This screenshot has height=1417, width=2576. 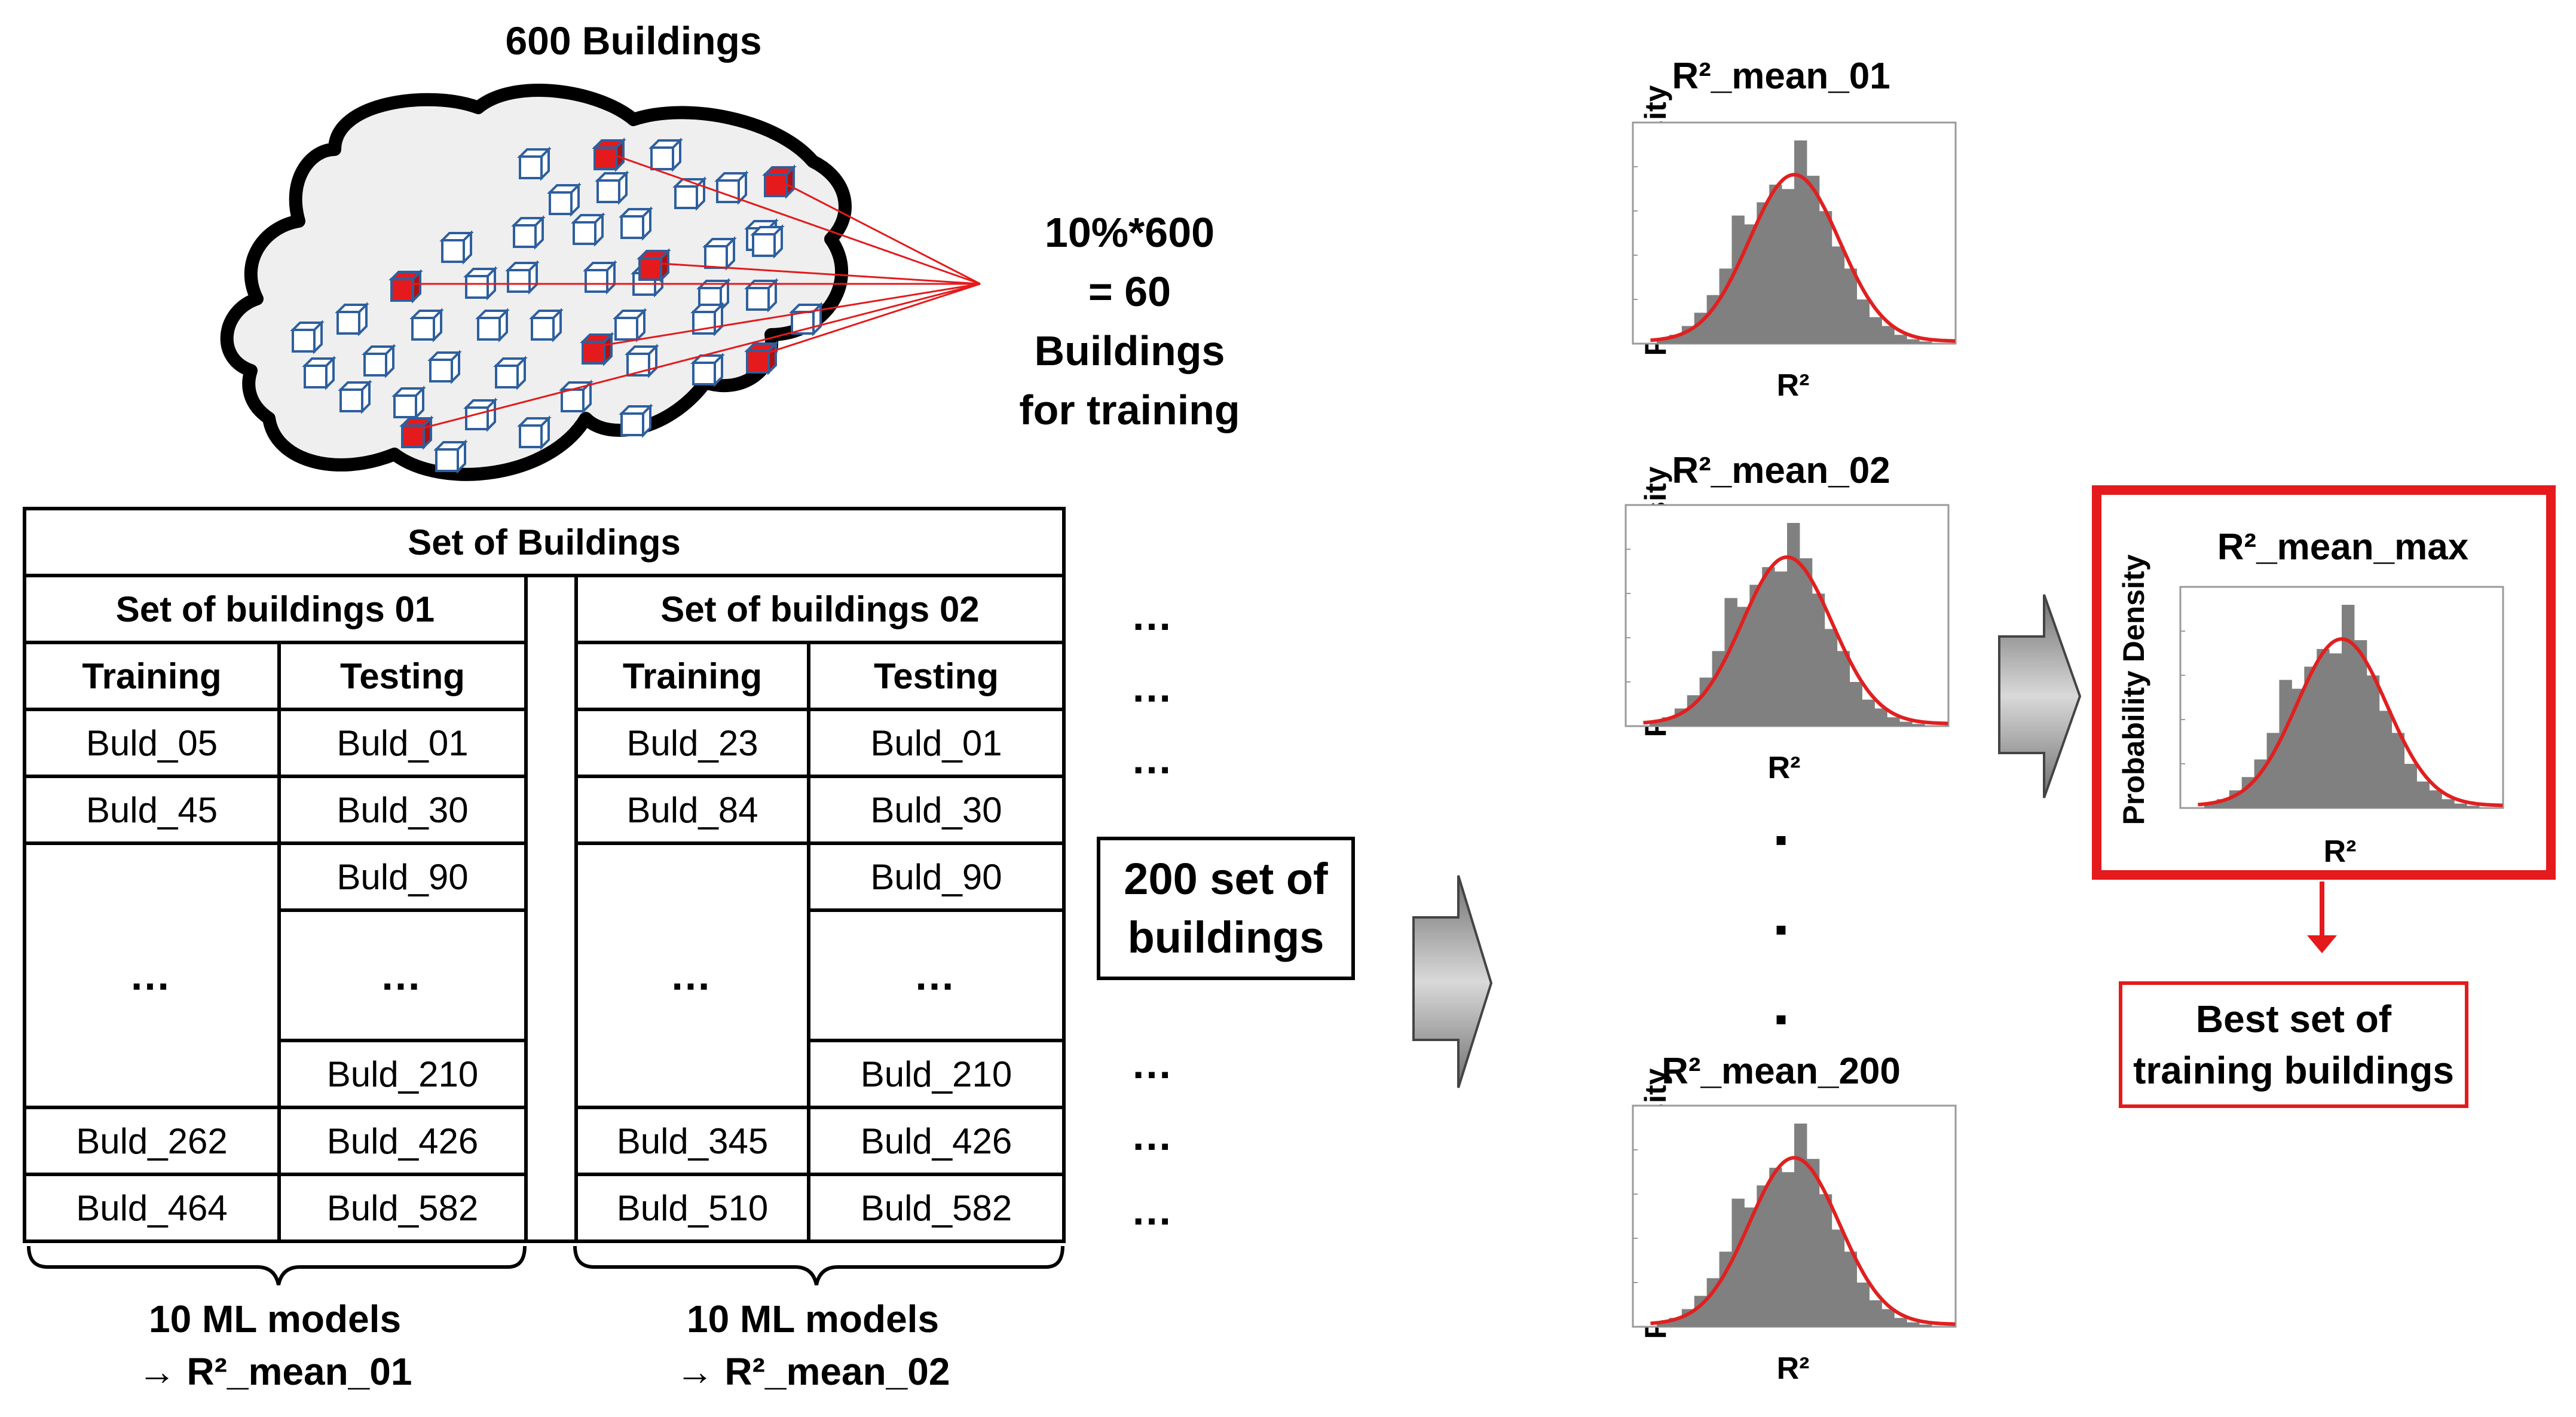 I want to click on set02-train-1: Buld_23, so click(x=692, y=743).